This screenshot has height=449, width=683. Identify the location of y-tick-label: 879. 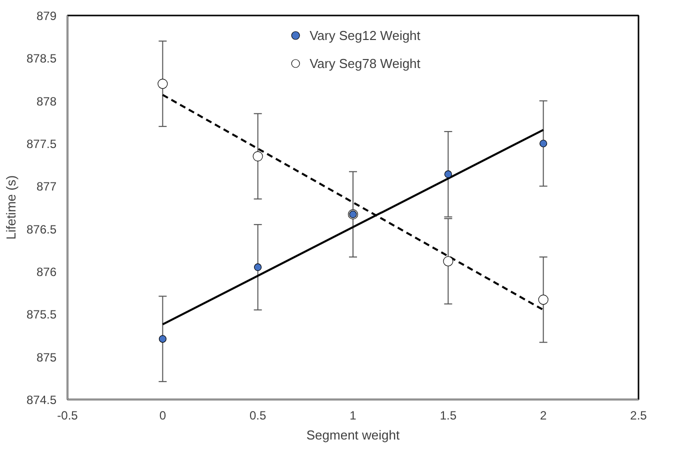
(46, 16).